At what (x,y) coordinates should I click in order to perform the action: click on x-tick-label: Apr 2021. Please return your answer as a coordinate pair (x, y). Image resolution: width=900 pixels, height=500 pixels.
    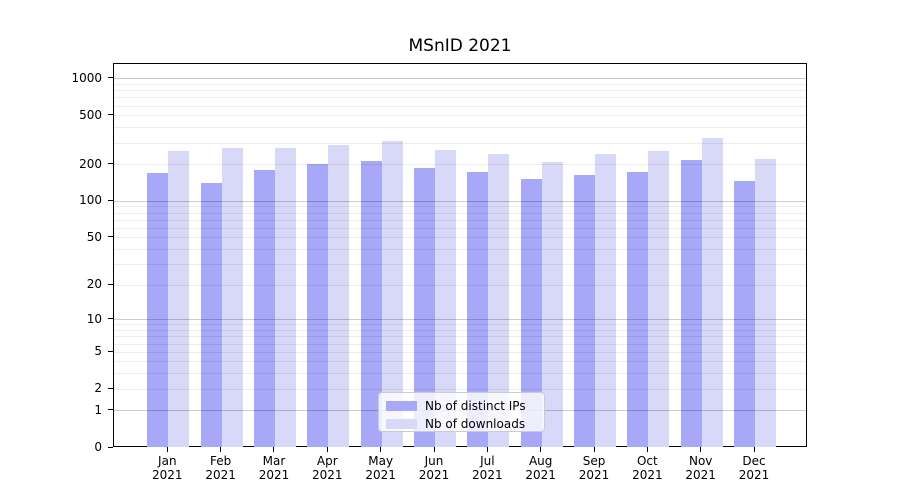
    Looking at the image, I should click on (327, 468).